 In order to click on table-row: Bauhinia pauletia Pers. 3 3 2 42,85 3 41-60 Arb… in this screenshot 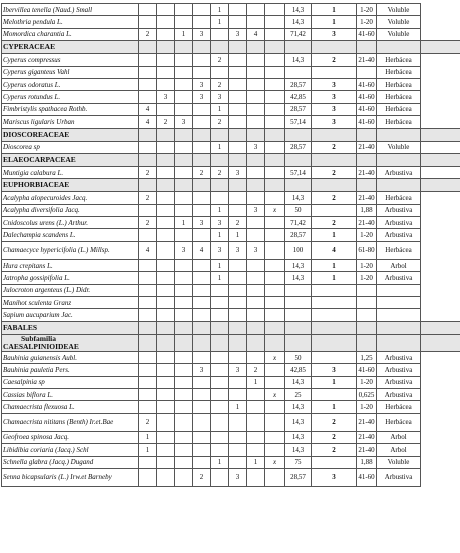, I will do `click(230, 370)`.